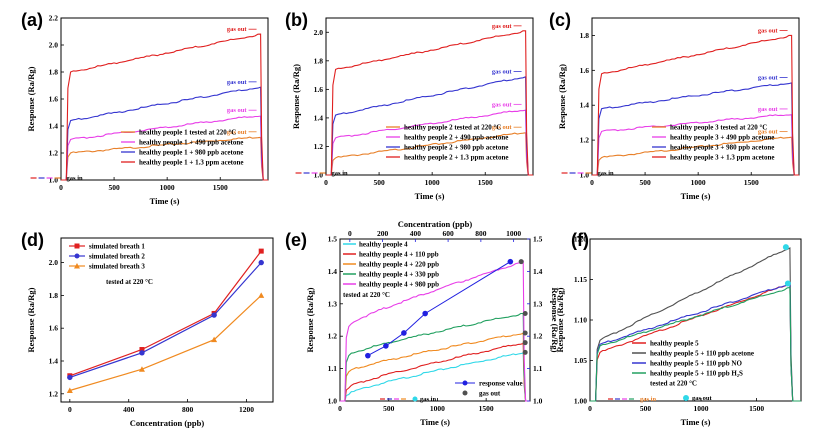  I want to click on legend-label: healthy people 1 + 1.3 ppm acetone, so click(191, 163).